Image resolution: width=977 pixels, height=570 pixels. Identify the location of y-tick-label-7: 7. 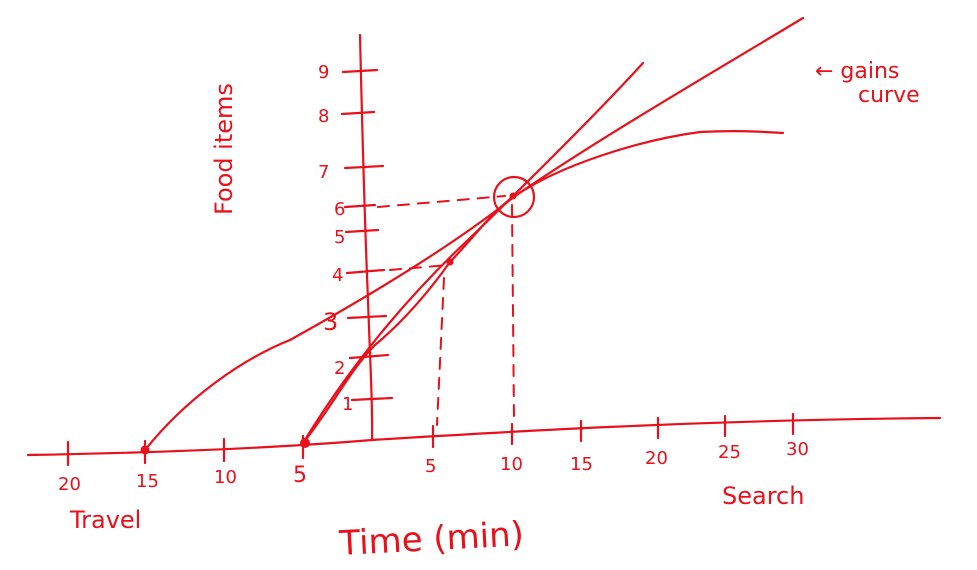
(323, 172).